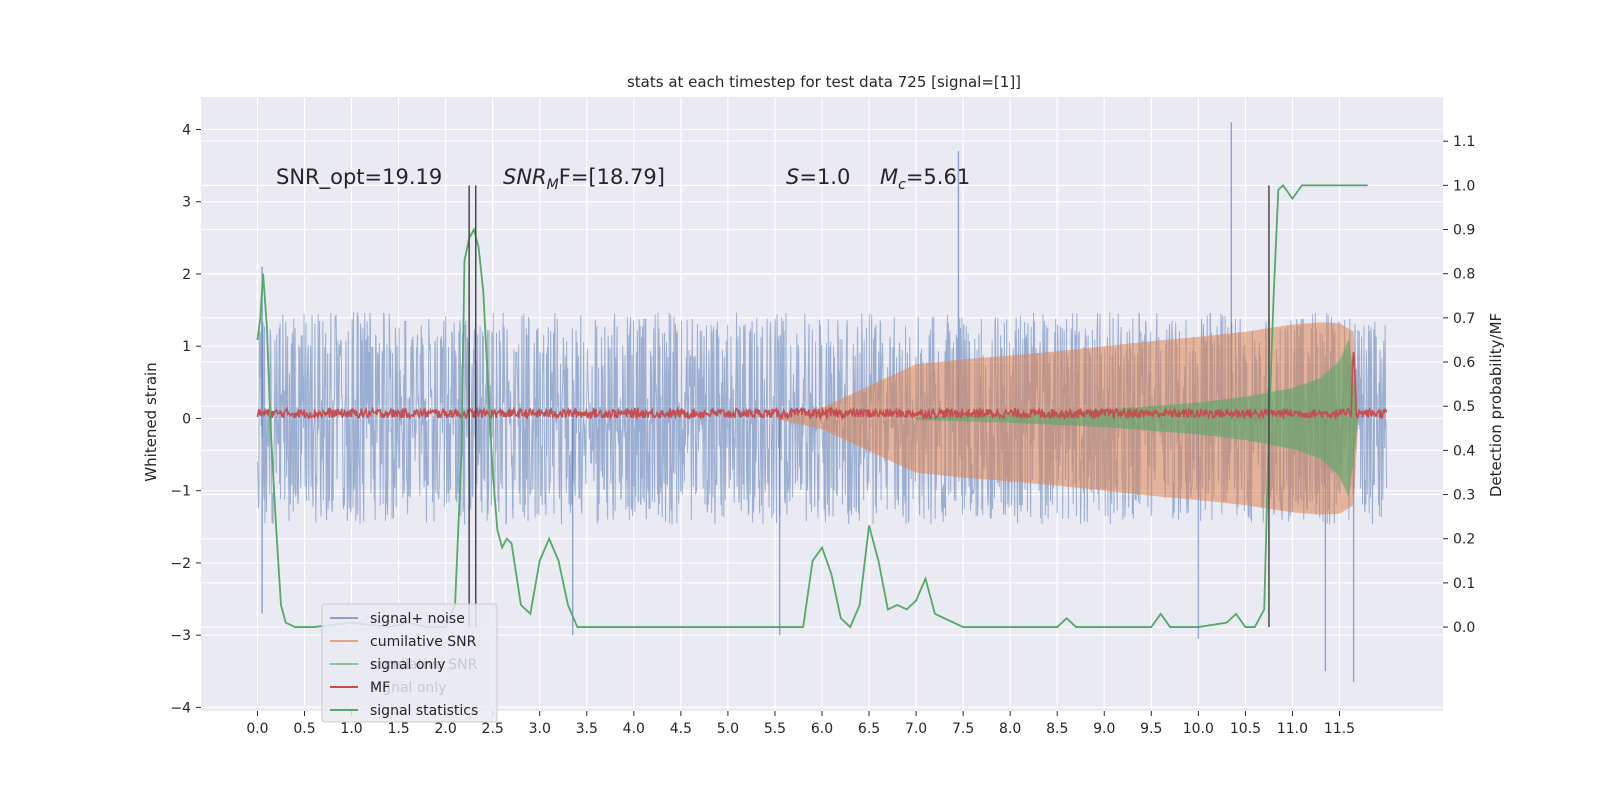 This screenshot has width=1600, height=800. I want to click on x-tick-label: 0.5, so click(304, 729).